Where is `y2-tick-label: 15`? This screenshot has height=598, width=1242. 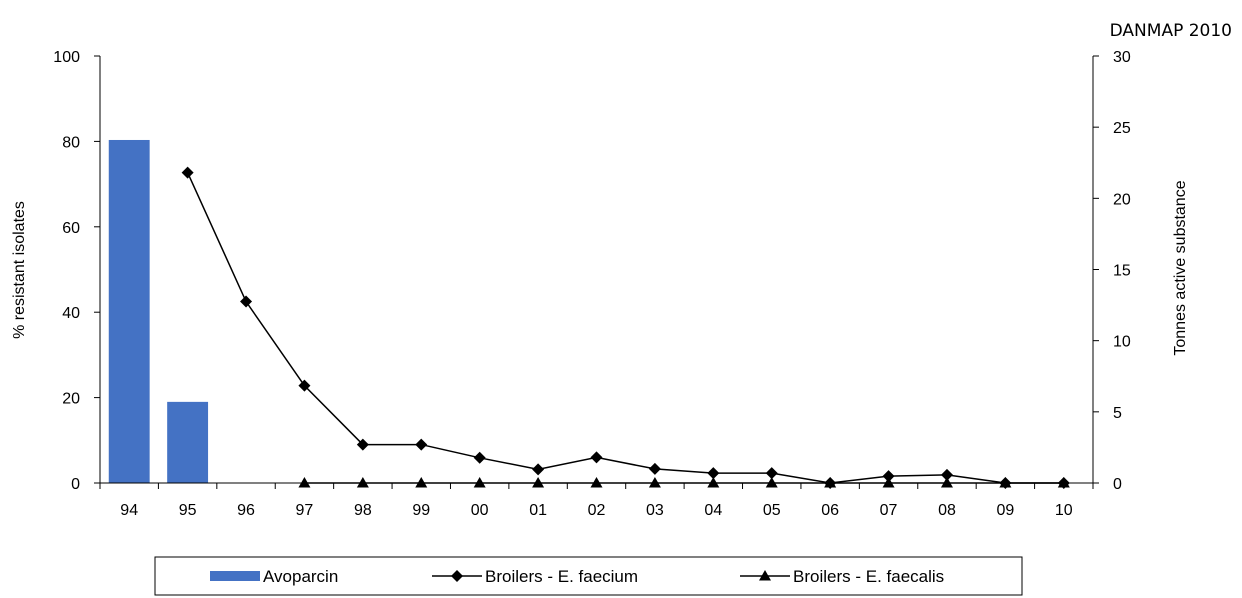 y2-tick-label: 15 is located at coordinates (1122, 271).